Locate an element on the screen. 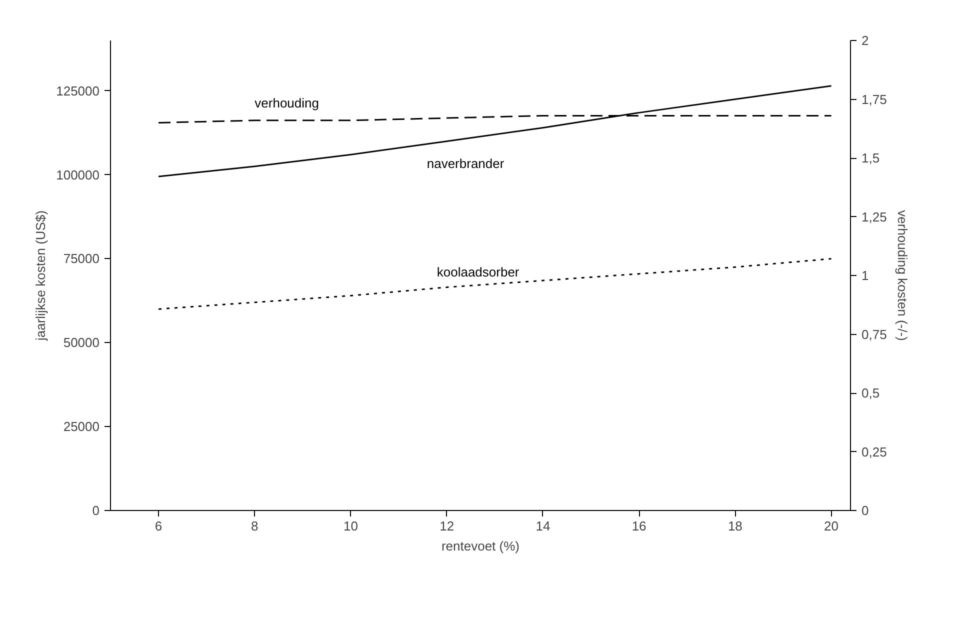  y-tick-label: 100000 is located at coordinates (78, 174).